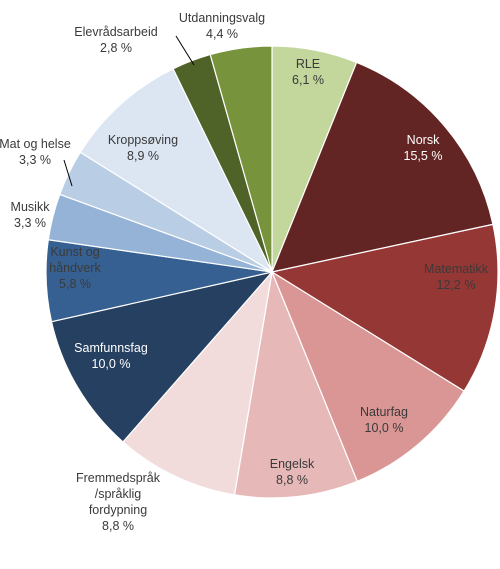  What do you see at coordinates (111, 356) in the screenshot?
I see `slice-label-samfunnsfag: Samfunnsfag 10,0 %` at bounding box center [111, 356].